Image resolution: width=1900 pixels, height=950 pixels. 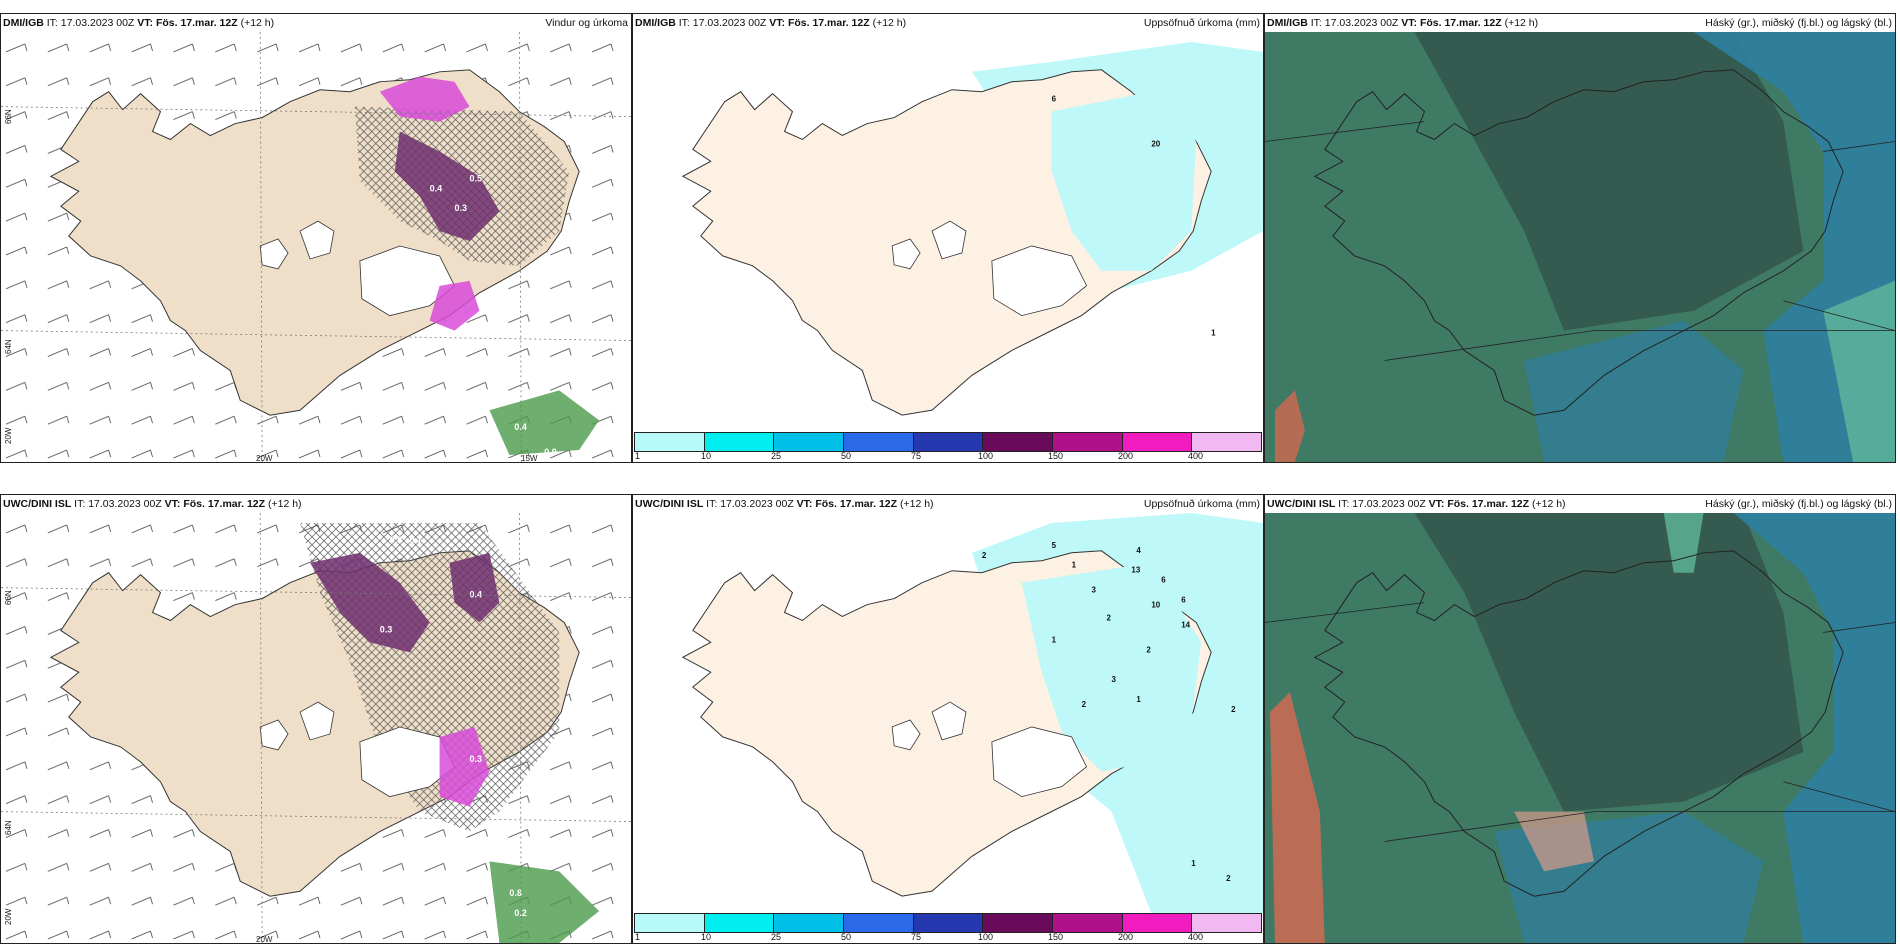 I want to click on glacier-langjokull, so click(x=317, y=721).